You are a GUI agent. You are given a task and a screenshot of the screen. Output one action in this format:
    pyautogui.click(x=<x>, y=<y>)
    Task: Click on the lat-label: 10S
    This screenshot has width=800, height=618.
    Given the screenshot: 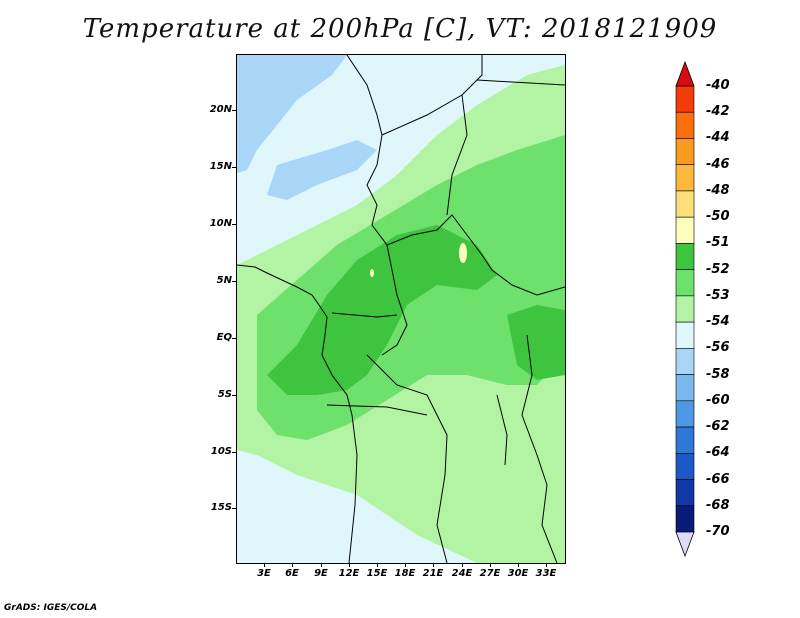 What is the action you would take?
    pyautogui.click(x=221, y=451)
    